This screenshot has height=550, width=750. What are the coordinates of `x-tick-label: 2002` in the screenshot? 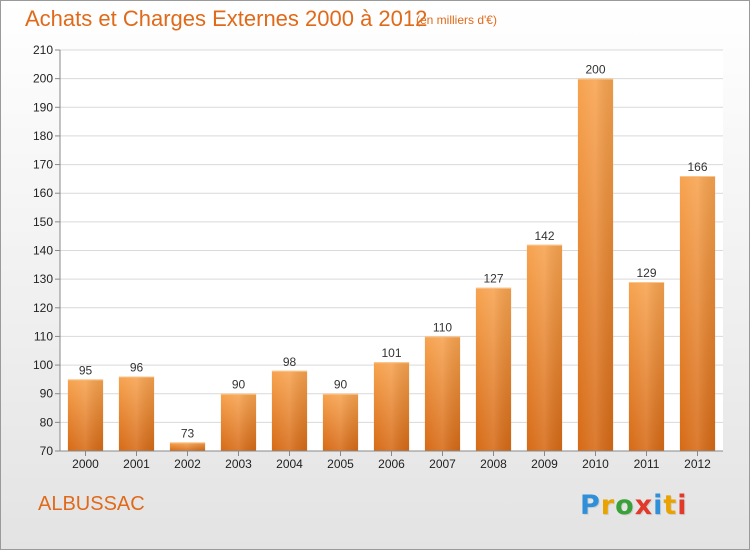 It's located at (187, 464).